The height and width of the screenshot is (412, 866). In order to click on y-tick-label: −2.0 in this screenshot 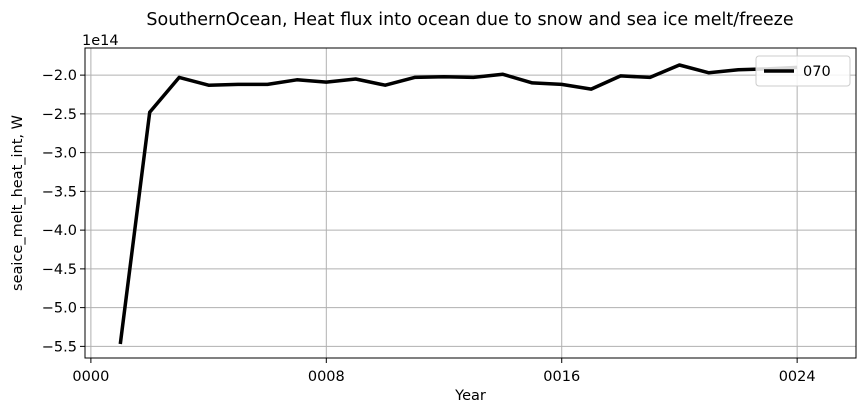, I will do `click(59, 76)`.